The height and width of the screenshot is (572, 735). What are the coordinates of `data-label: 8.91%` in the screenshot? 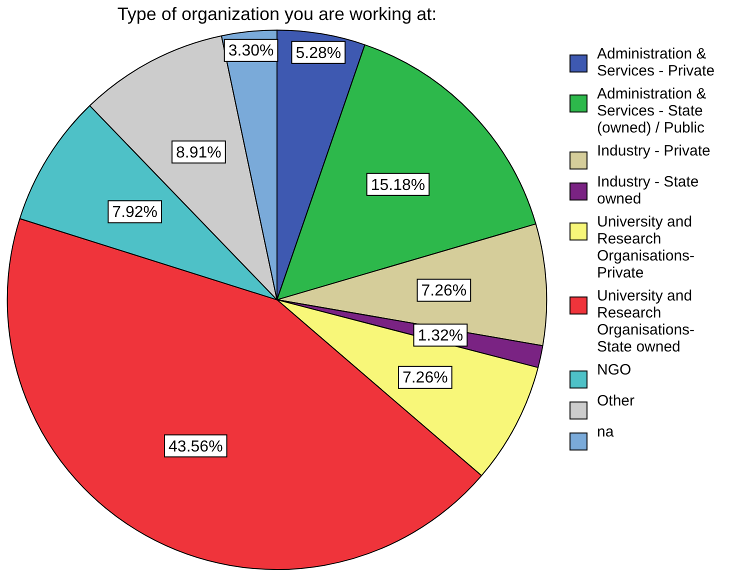 It's located at (199, 153).